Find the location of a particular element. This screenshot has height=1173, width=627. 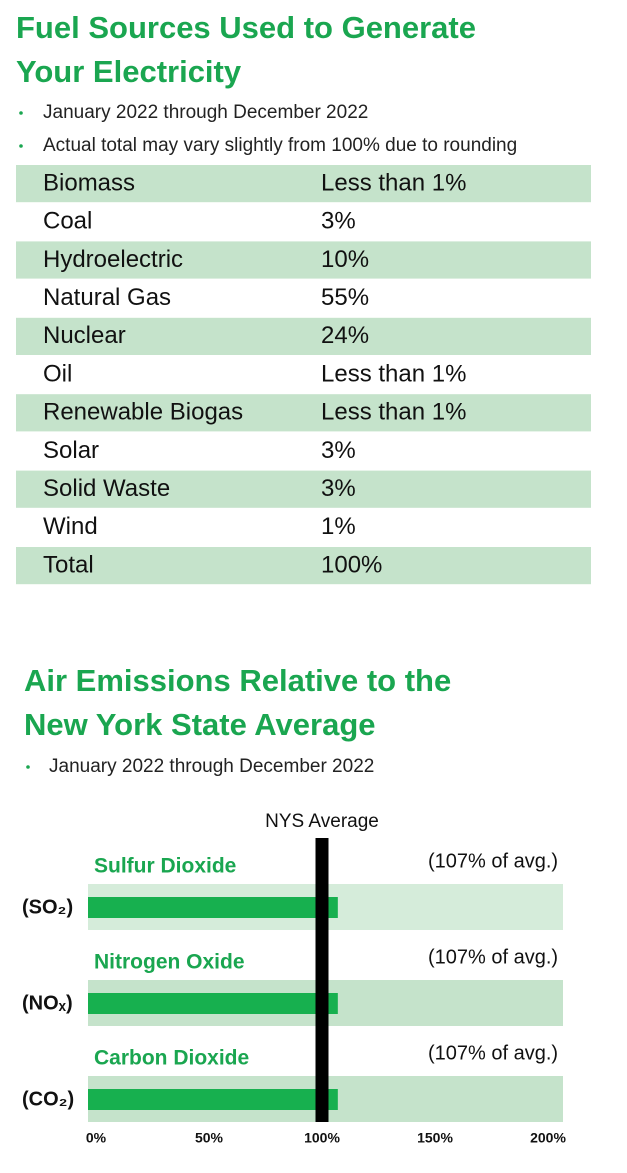

section-title: Air Emissions Relative to the is located at coordinates (237, 680).